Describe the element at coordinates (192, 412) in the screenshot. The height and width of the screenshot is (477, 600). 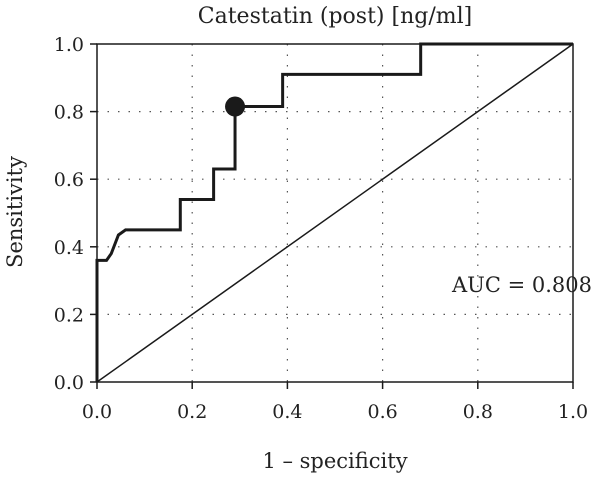
I see `x-tick-label: 0.2` at that location.